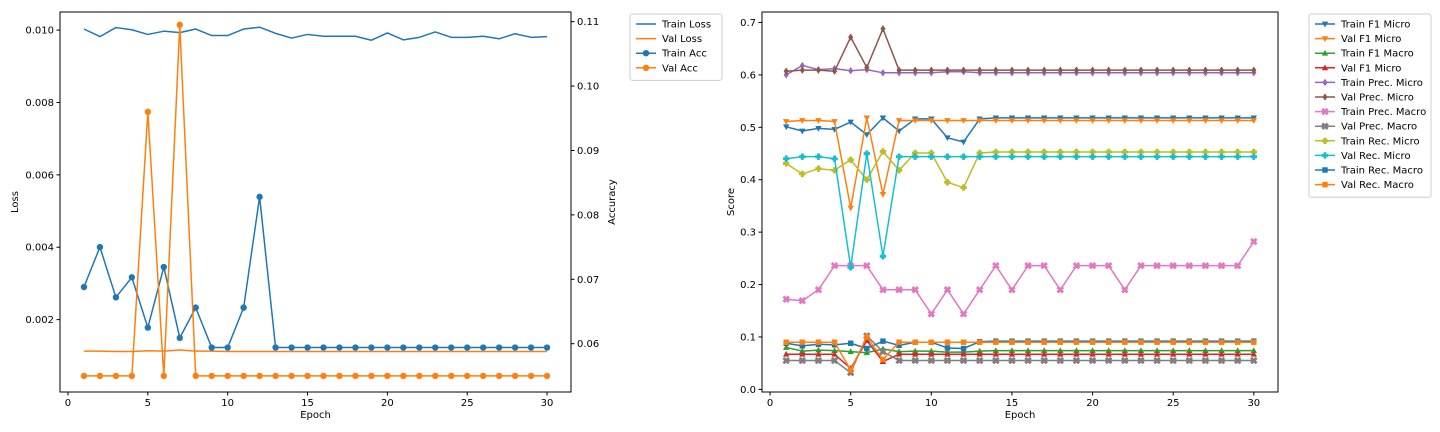  Describe the element at coordinates (676, 47) in the screenshot. I see `legend-frame` at that location.